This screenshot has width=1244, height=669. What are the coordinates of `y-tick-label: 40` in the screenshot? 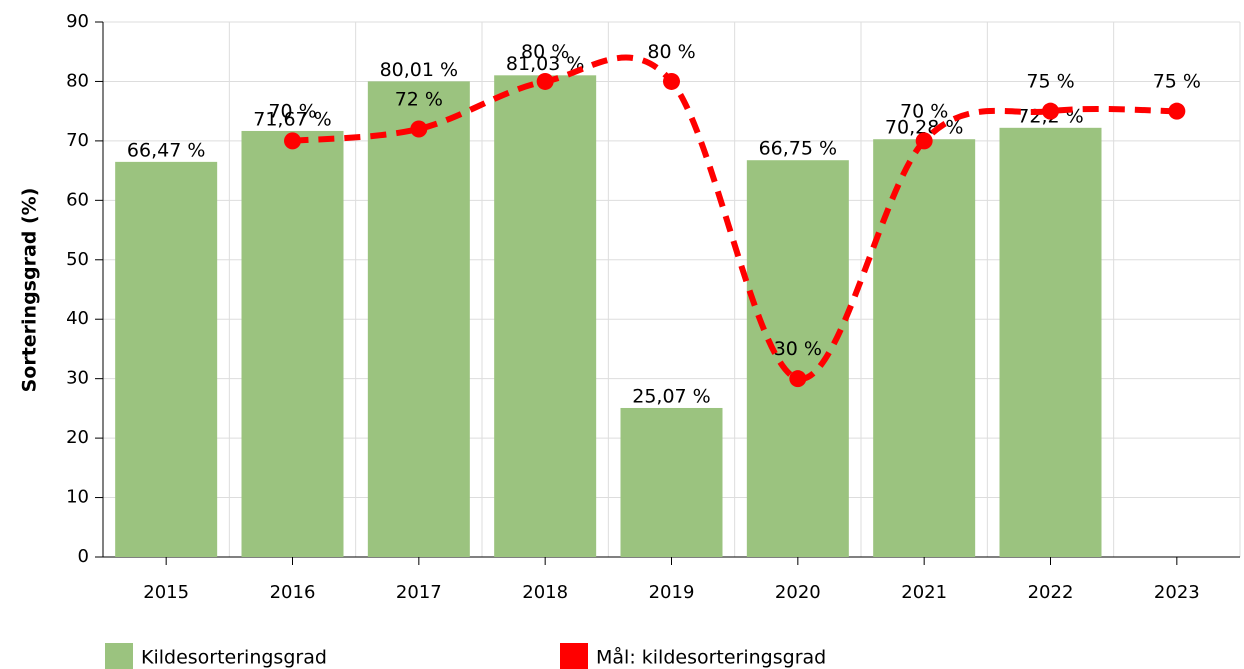 It's located at (77, 318).